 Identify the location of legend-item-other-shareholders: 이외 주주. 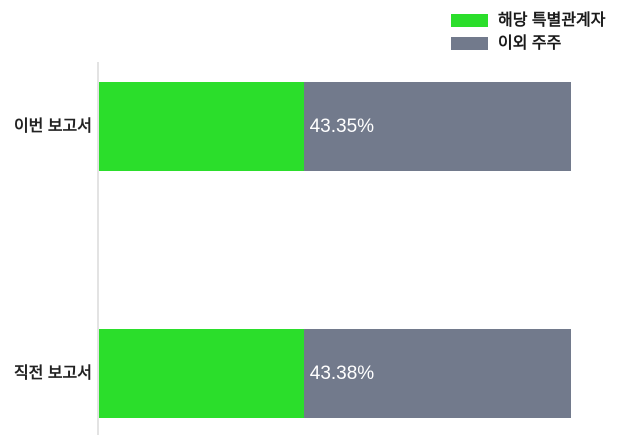
(528, 43).